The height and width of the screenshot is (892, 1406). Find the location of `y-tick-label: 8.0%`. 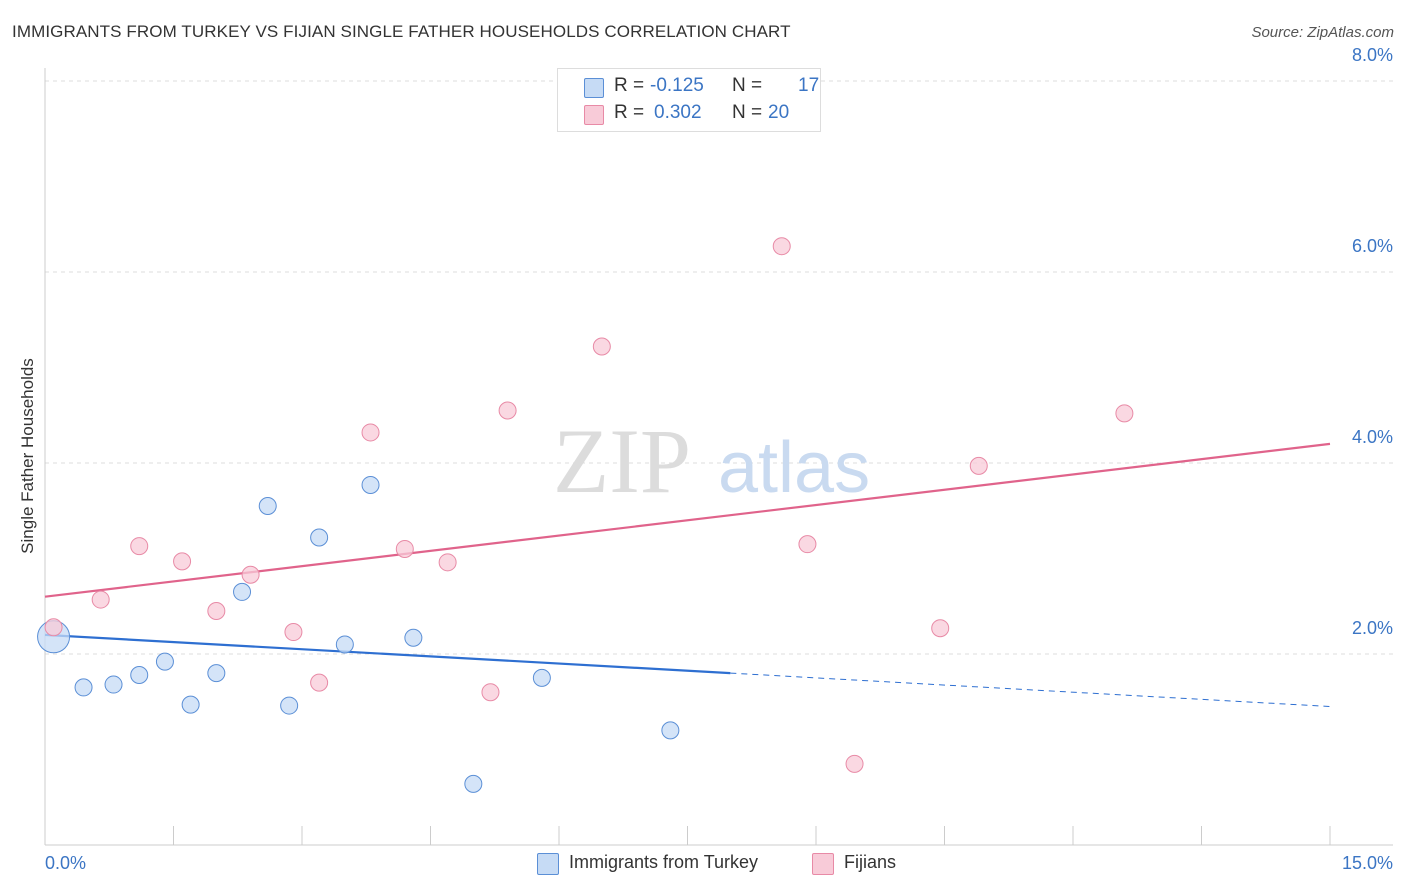

y-tick-label: 8.0% is located at coordinates (1372, 55).